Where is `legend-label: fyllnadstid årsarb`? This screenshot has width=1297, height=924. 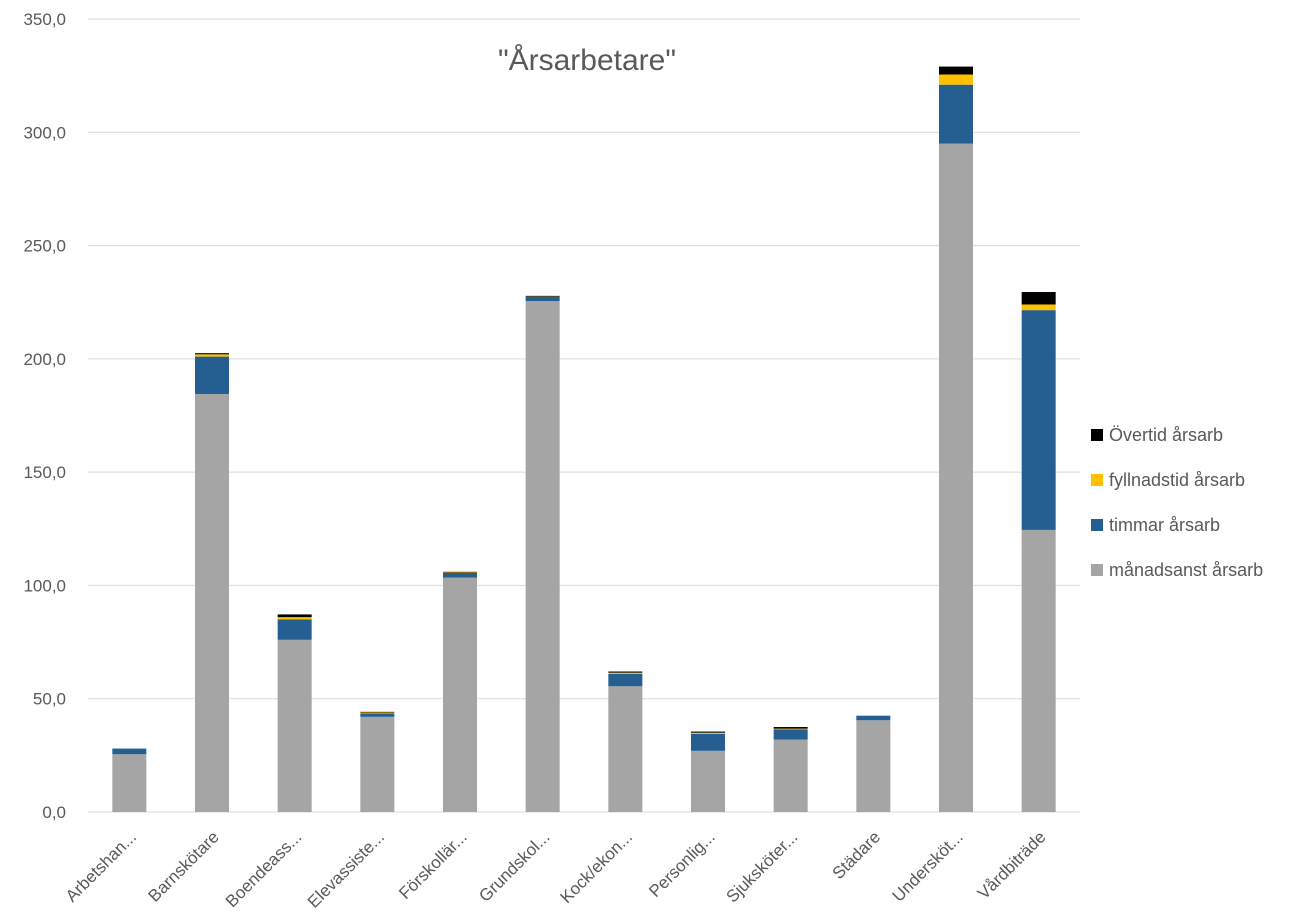 legend-label: fyllnadstid årsarb is located at coordinates (1177, 480).